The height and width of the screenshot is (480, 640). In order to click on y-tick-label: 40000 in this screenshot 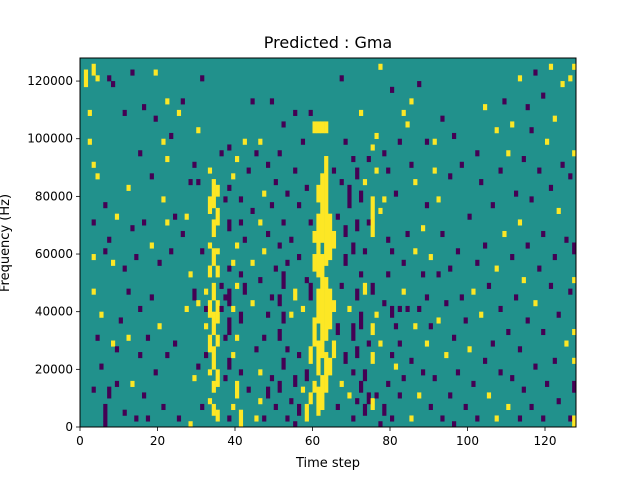, I will do `click(54, 312)`.